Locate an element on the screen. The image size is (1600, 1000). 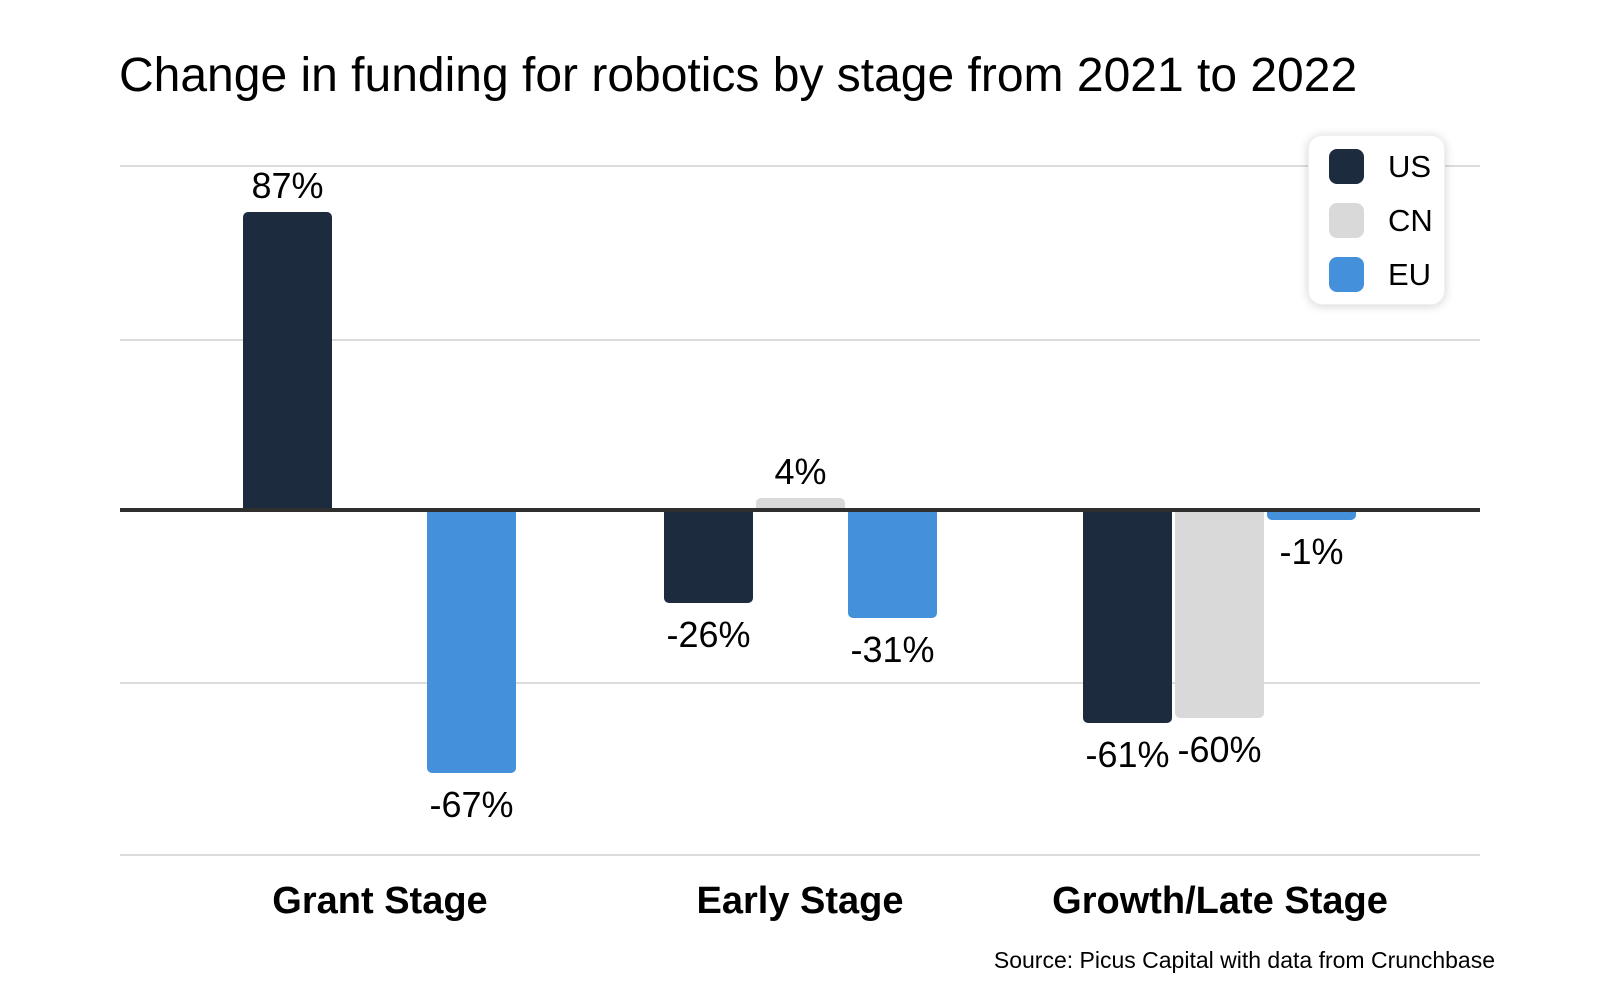
value-label-eu-early-stage: -31% is located at coordinates (892, 649).